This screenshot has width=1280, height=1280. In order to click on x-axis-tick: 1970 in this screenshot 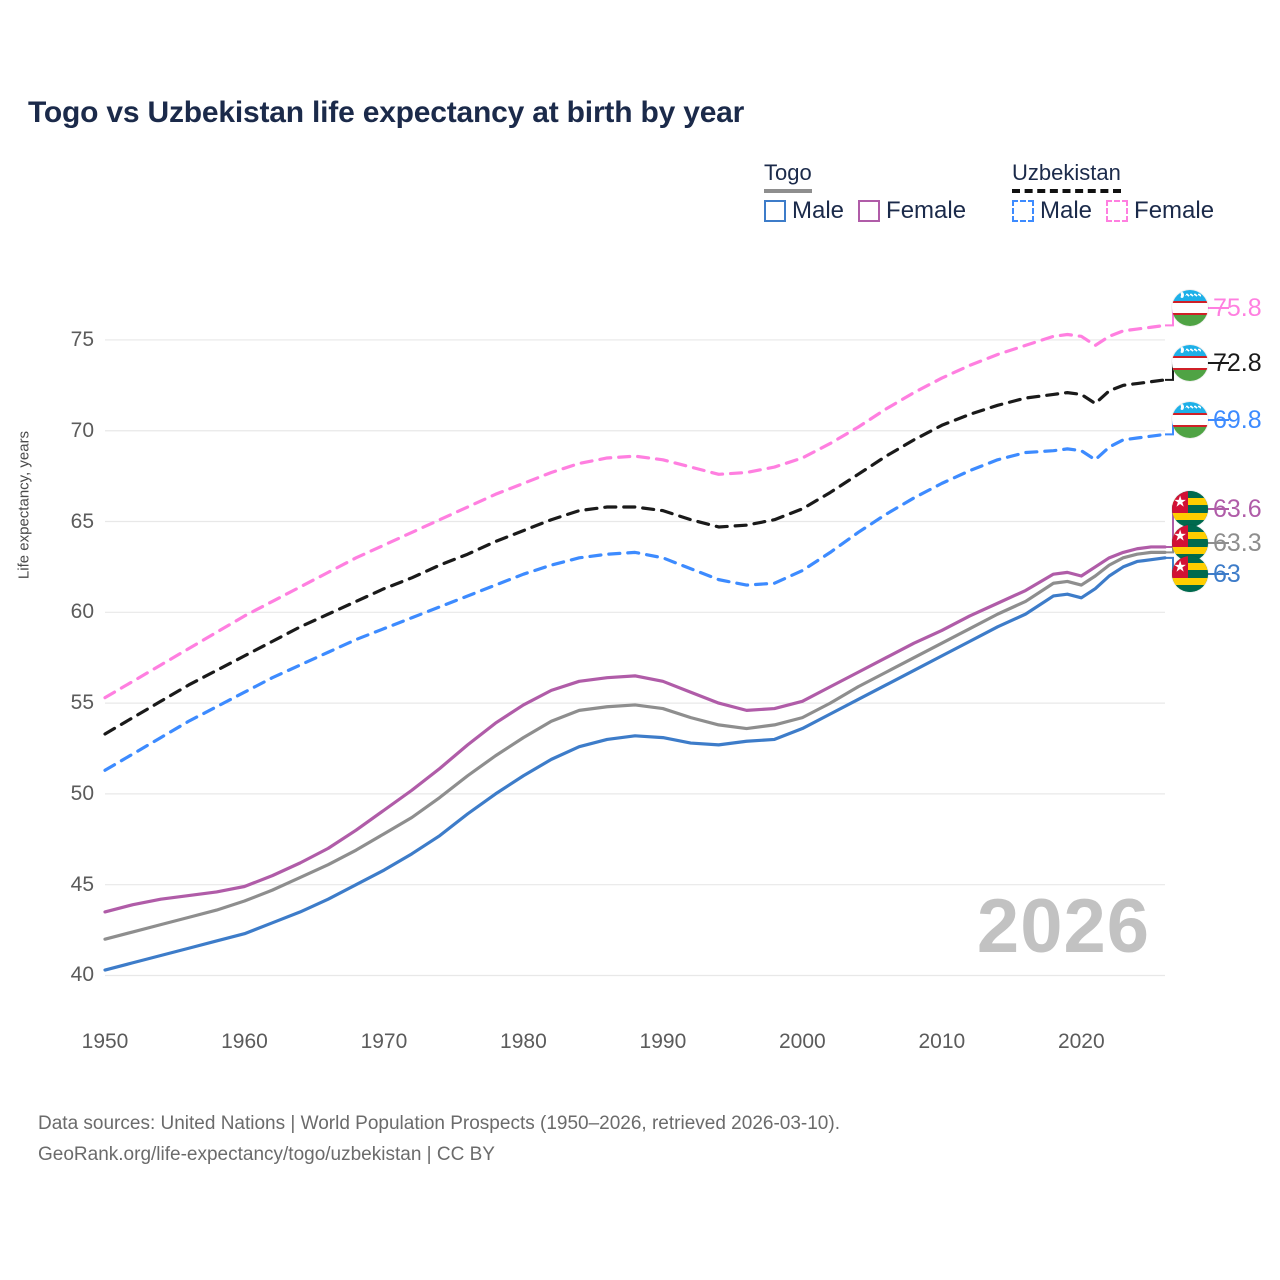, I will do `click(384, 1041)`.